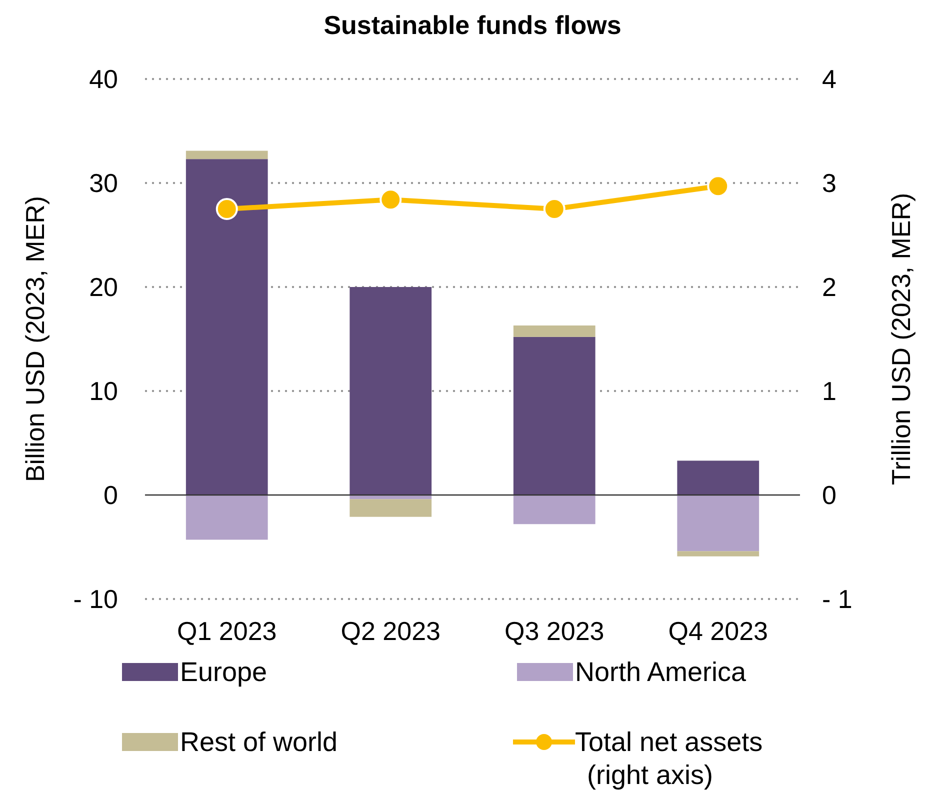 The width and height of the screenshot is (940, 793). Describe the element at coordinates (224, 672) in the screenshot. I see `legend-label: Europe` at that location.